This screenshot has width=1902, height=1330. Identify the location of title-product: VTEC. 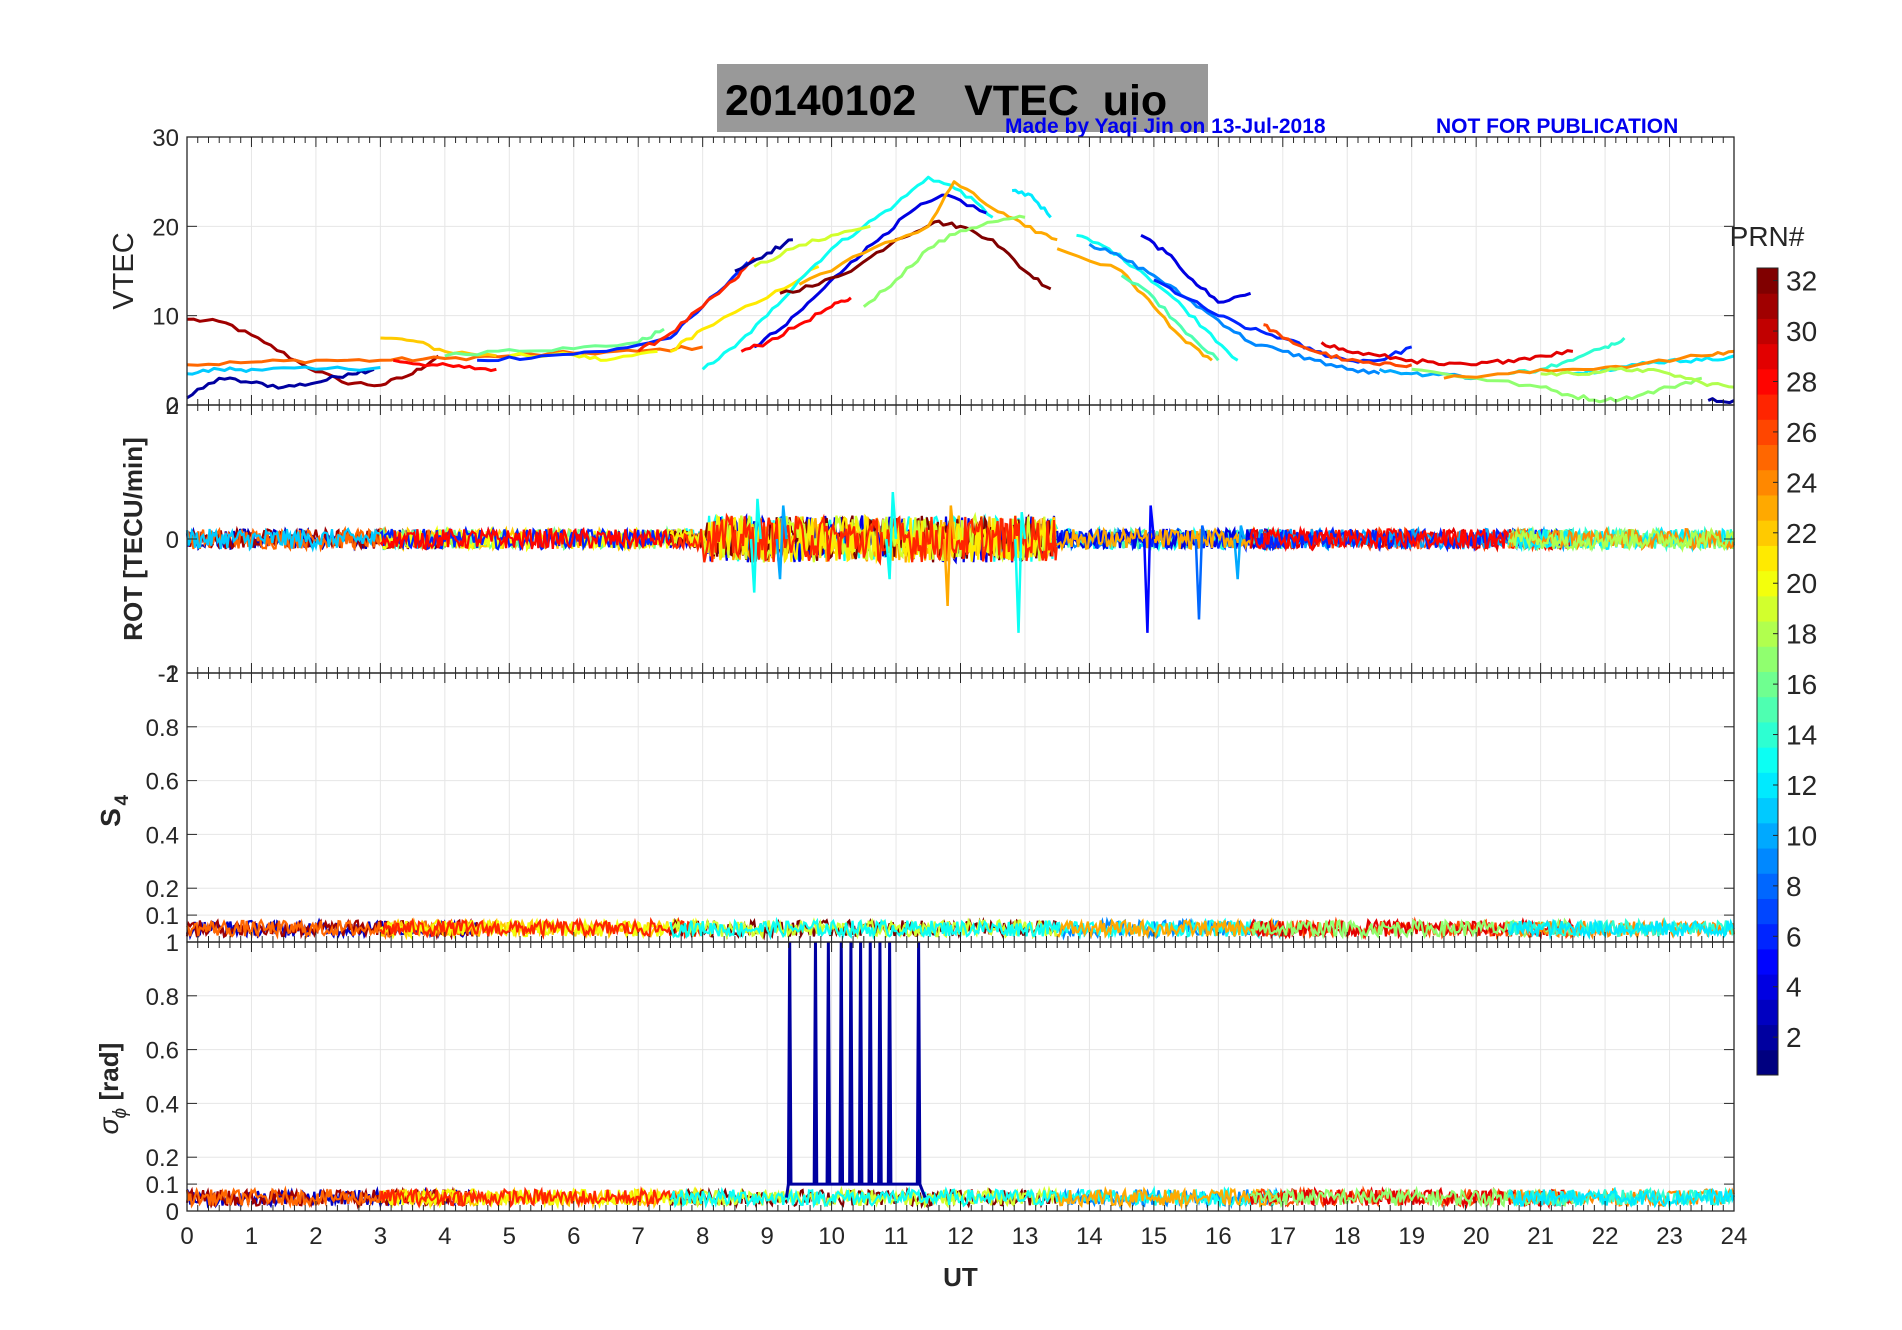
(1021, 101).